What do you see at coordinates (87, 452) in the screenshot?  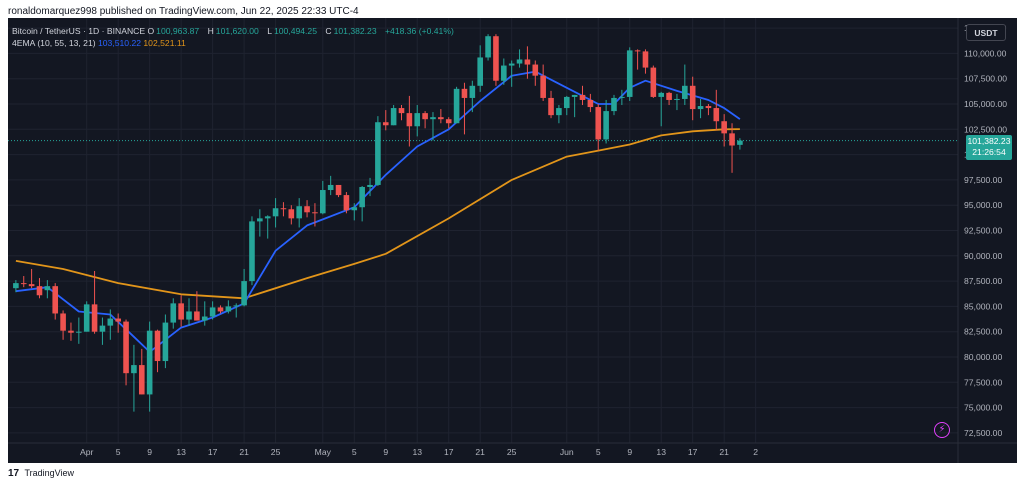 I see `time-tick-label: Apr` at bounding box center [87, 452].